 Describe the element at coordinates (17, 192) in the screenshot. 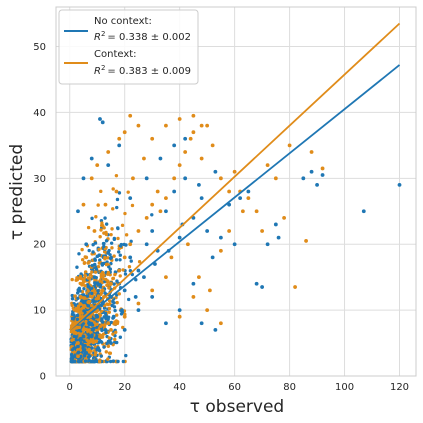

I see `y-axis-title: τ predicted` at that location.